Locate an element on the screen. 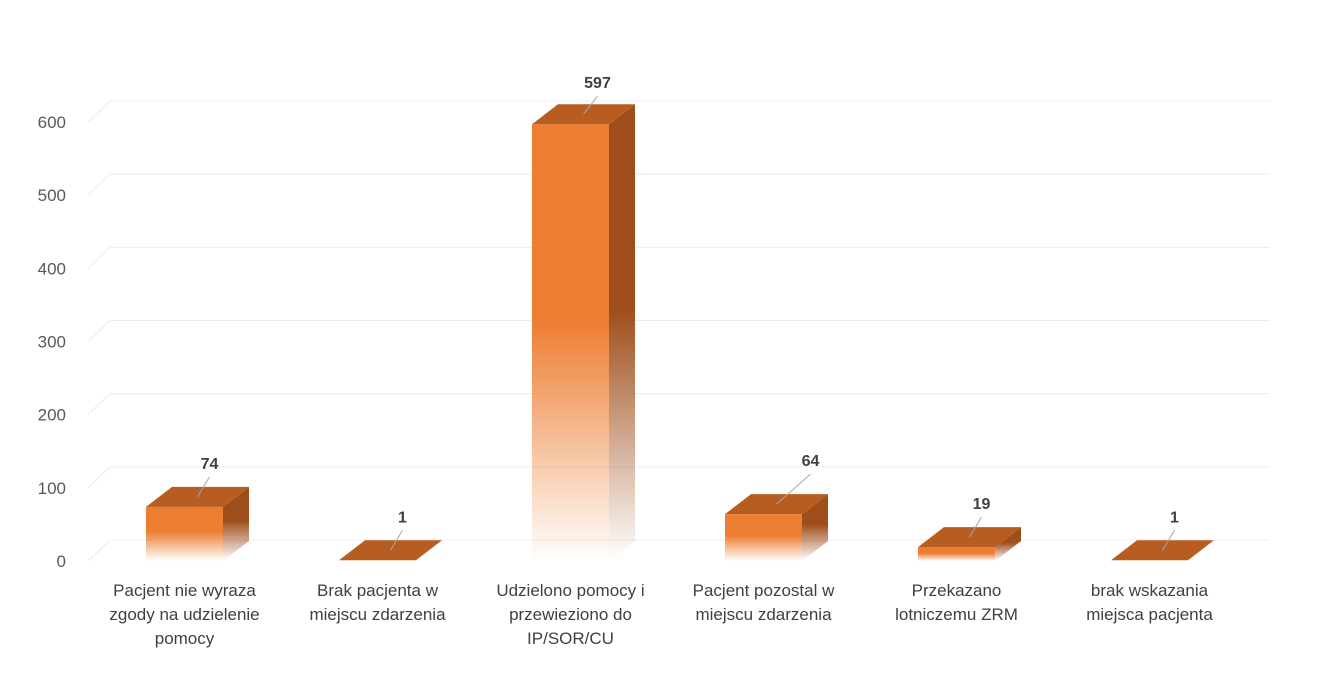  data-label: 597 is located at coordinates (597, 83).